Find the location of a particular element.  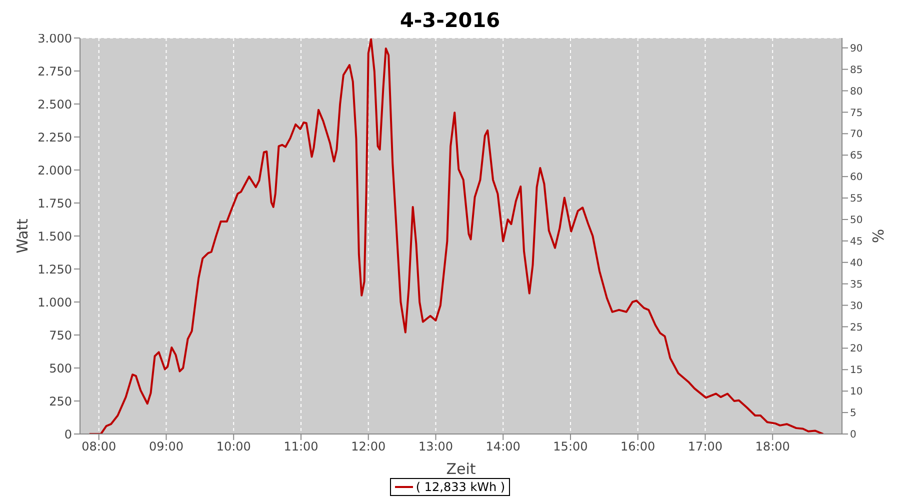

x-tick-label: 18:00 is located at coordinates (772, 447).